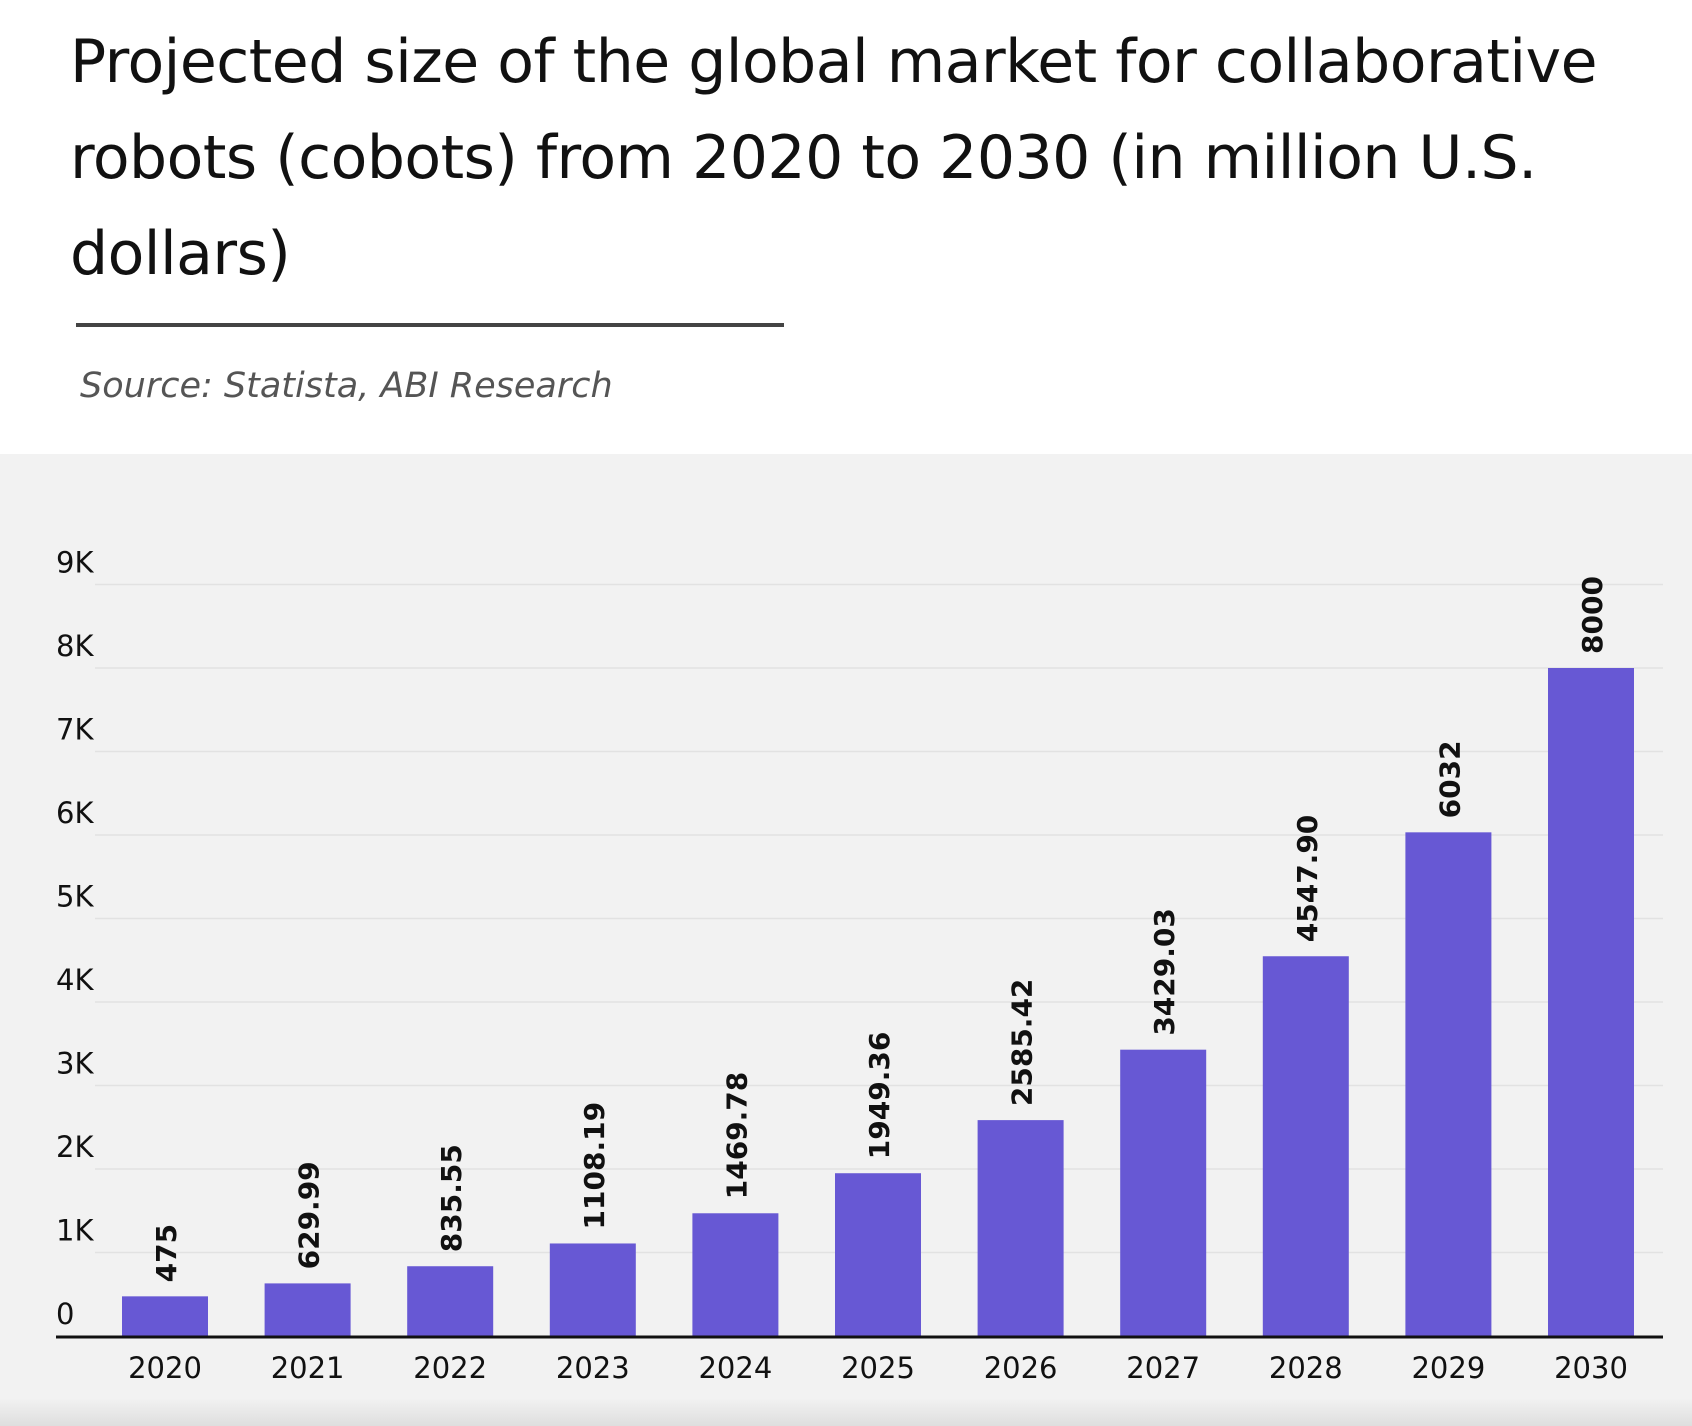 This screenshot has height=1426, width=1692. What do you see at coordinates (879, 1096) in the screenshot?
I see `bar-value-label: 1949.36` at bounding box center [879, 1096].